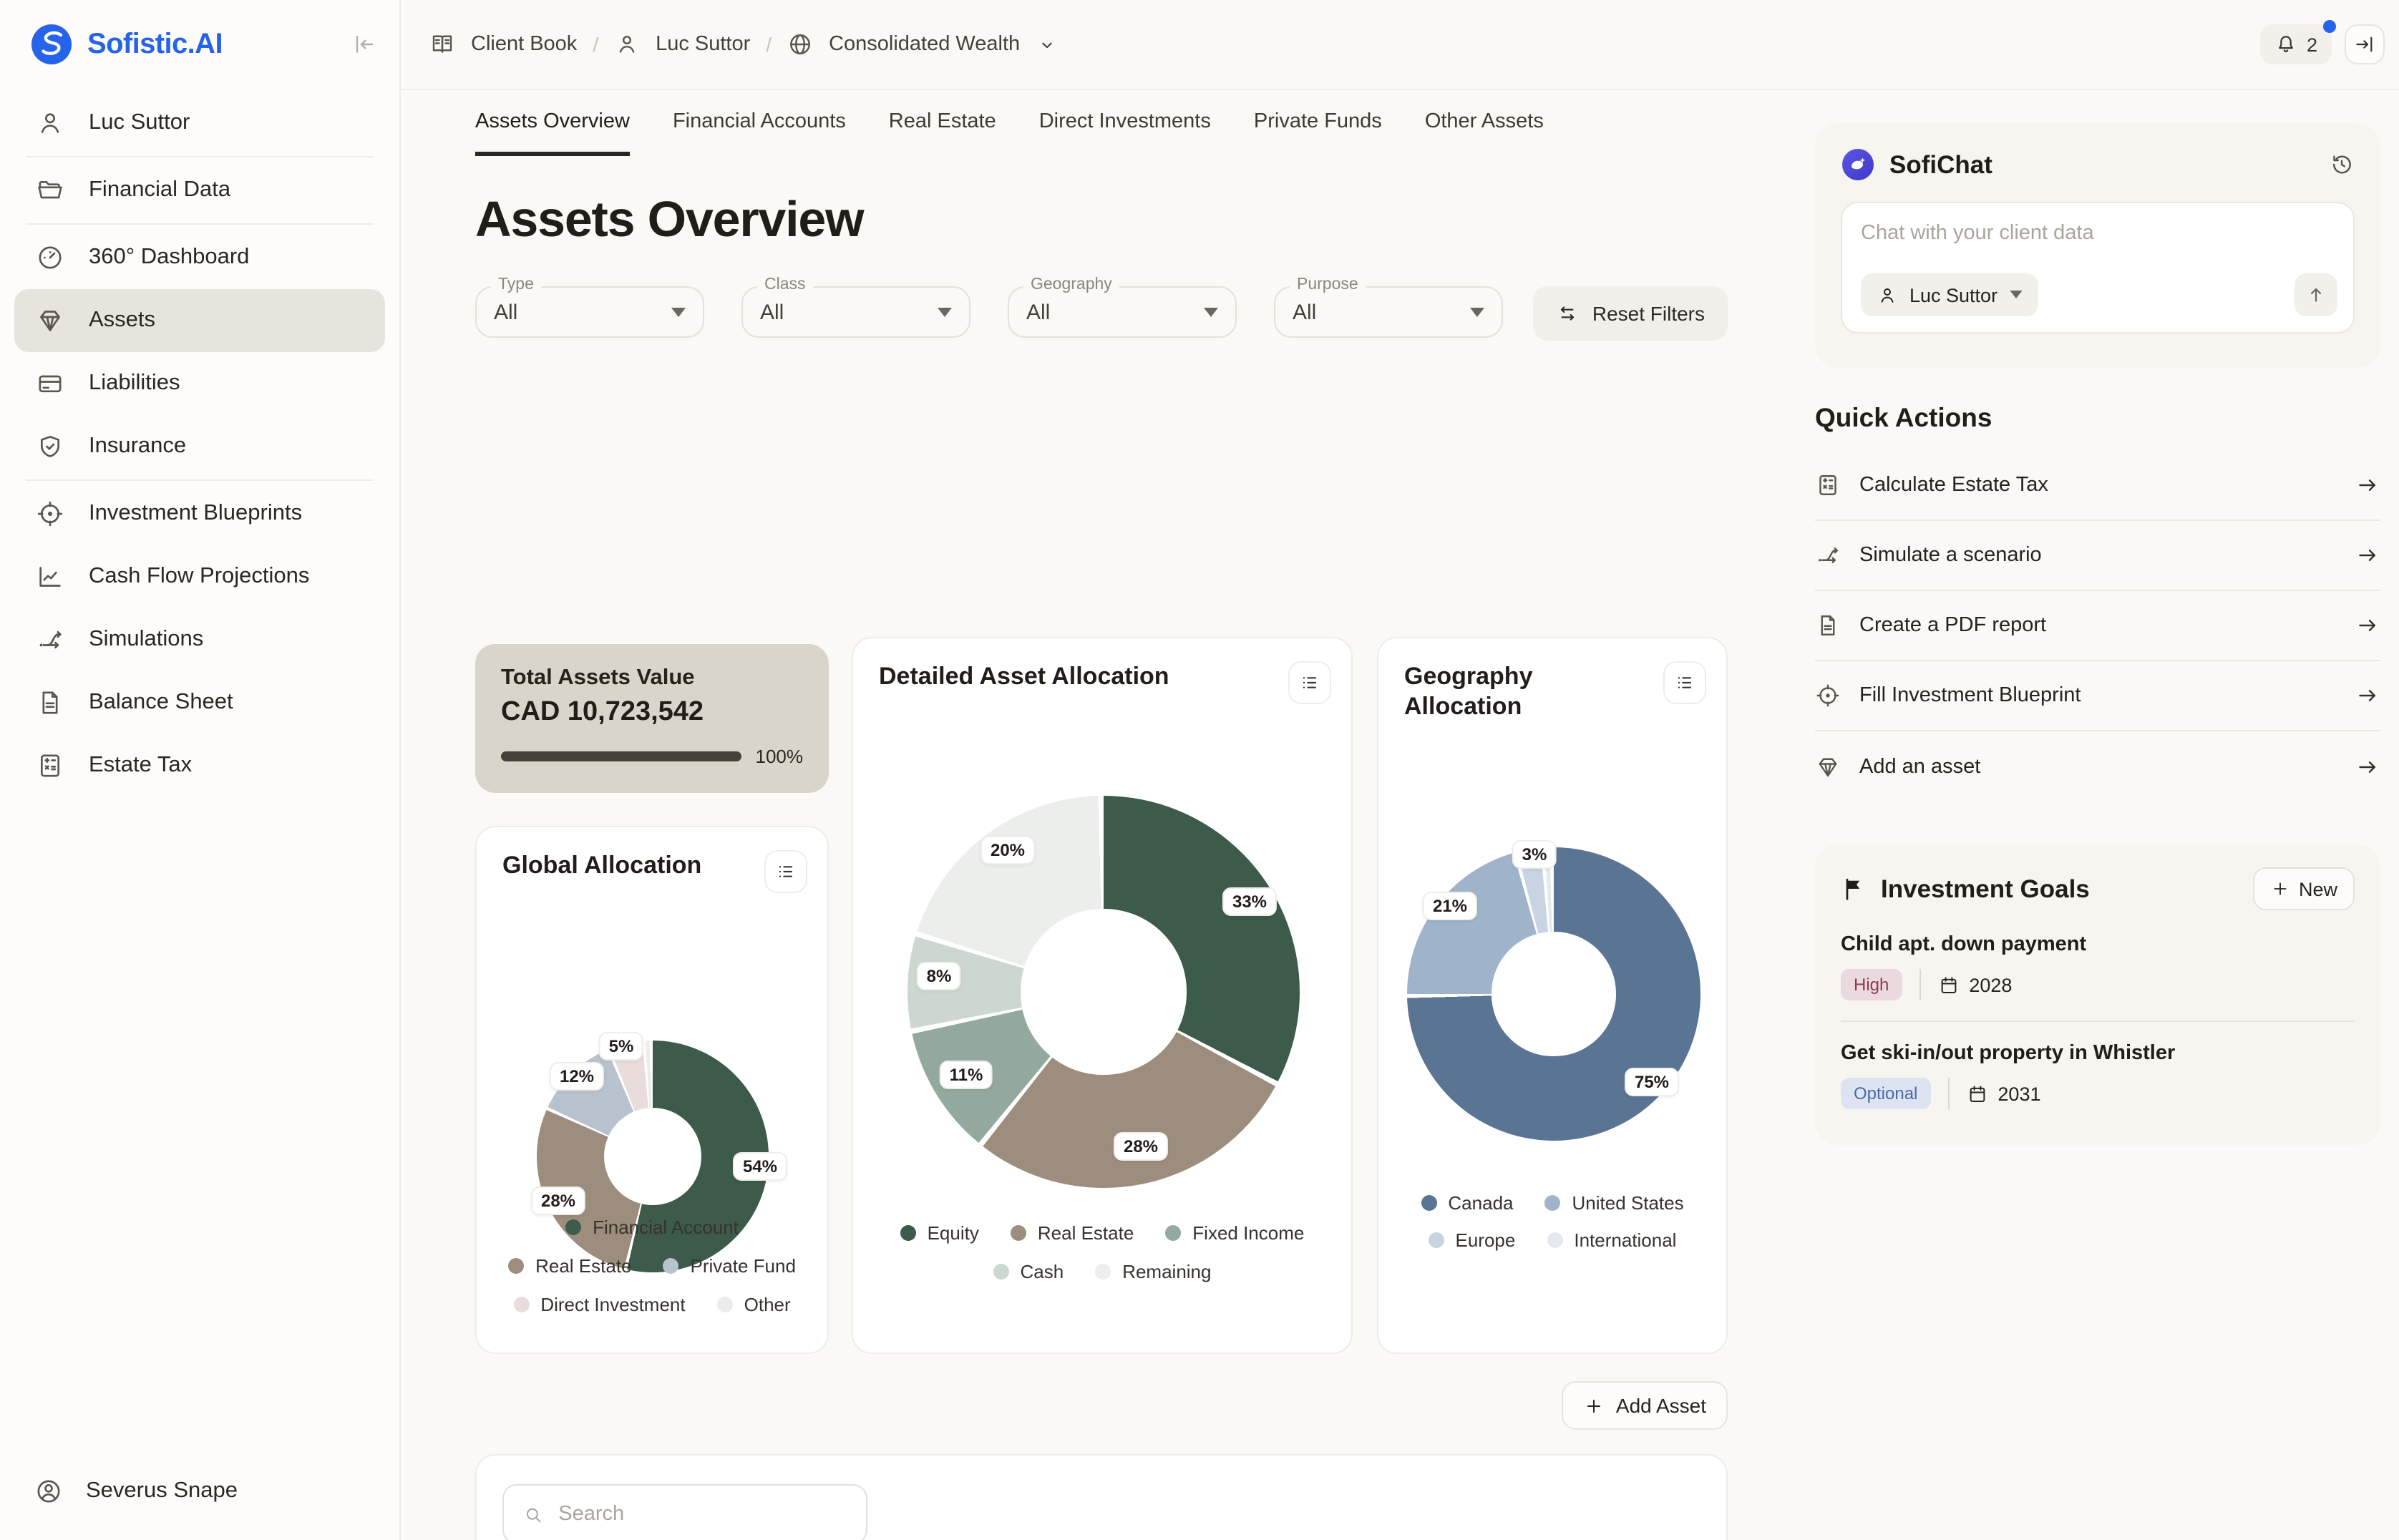 The image size is (2399, 1540). I want to click on brand-logo-icon, so click(51, 44).